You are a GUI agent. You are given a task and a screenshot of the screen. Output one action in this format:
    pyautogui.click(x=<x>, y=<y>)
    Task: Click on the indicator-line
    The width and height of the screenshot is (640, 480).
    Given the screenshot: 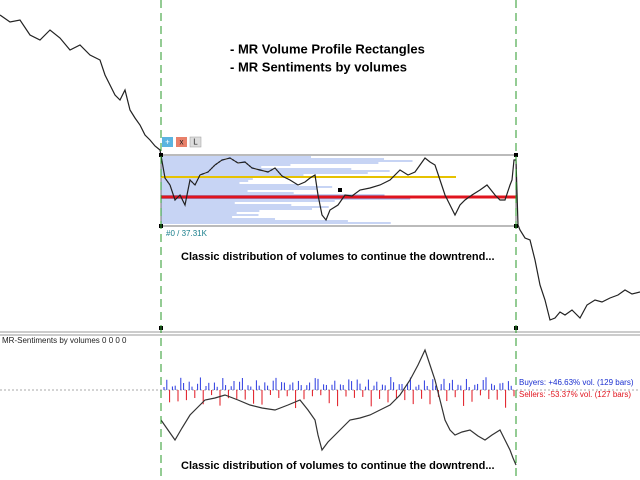 What is the action you would take?
    pyautogui.click(x=338, y=407)
    